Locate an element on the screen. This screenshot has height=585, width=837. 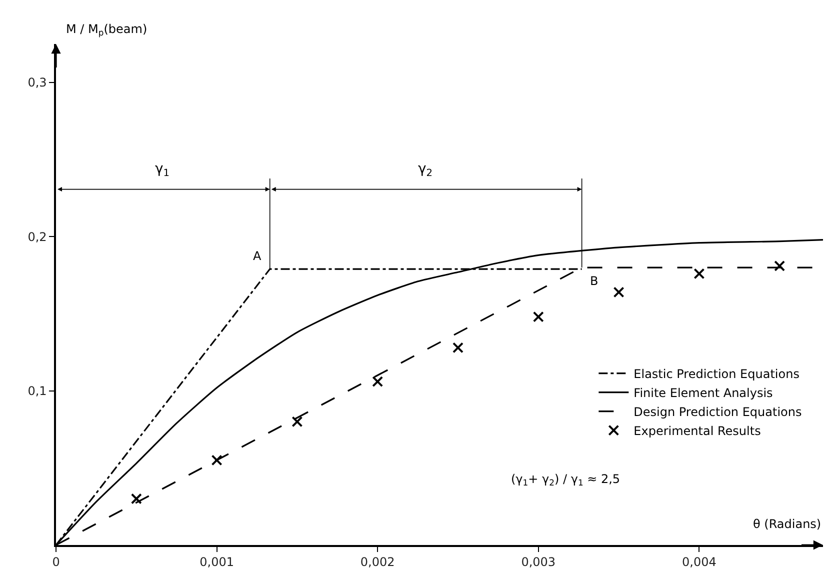
legend-label: Elastic Prediction Equations is located at coordinates (717, 373).